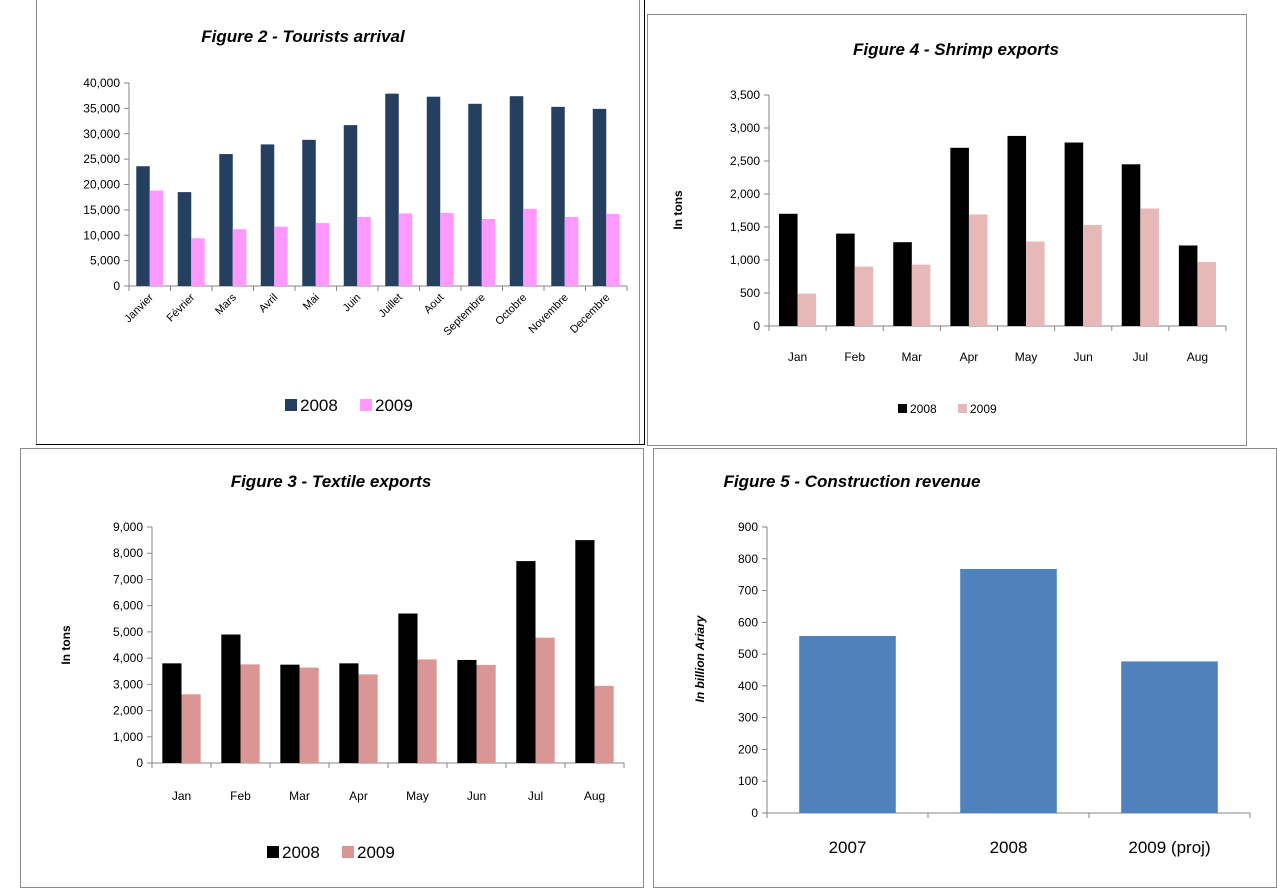  What do you see at coordinates (745, 161) in the screenshot?
I see `y-tick-label: 2,500` at bounding box center [745, 161].